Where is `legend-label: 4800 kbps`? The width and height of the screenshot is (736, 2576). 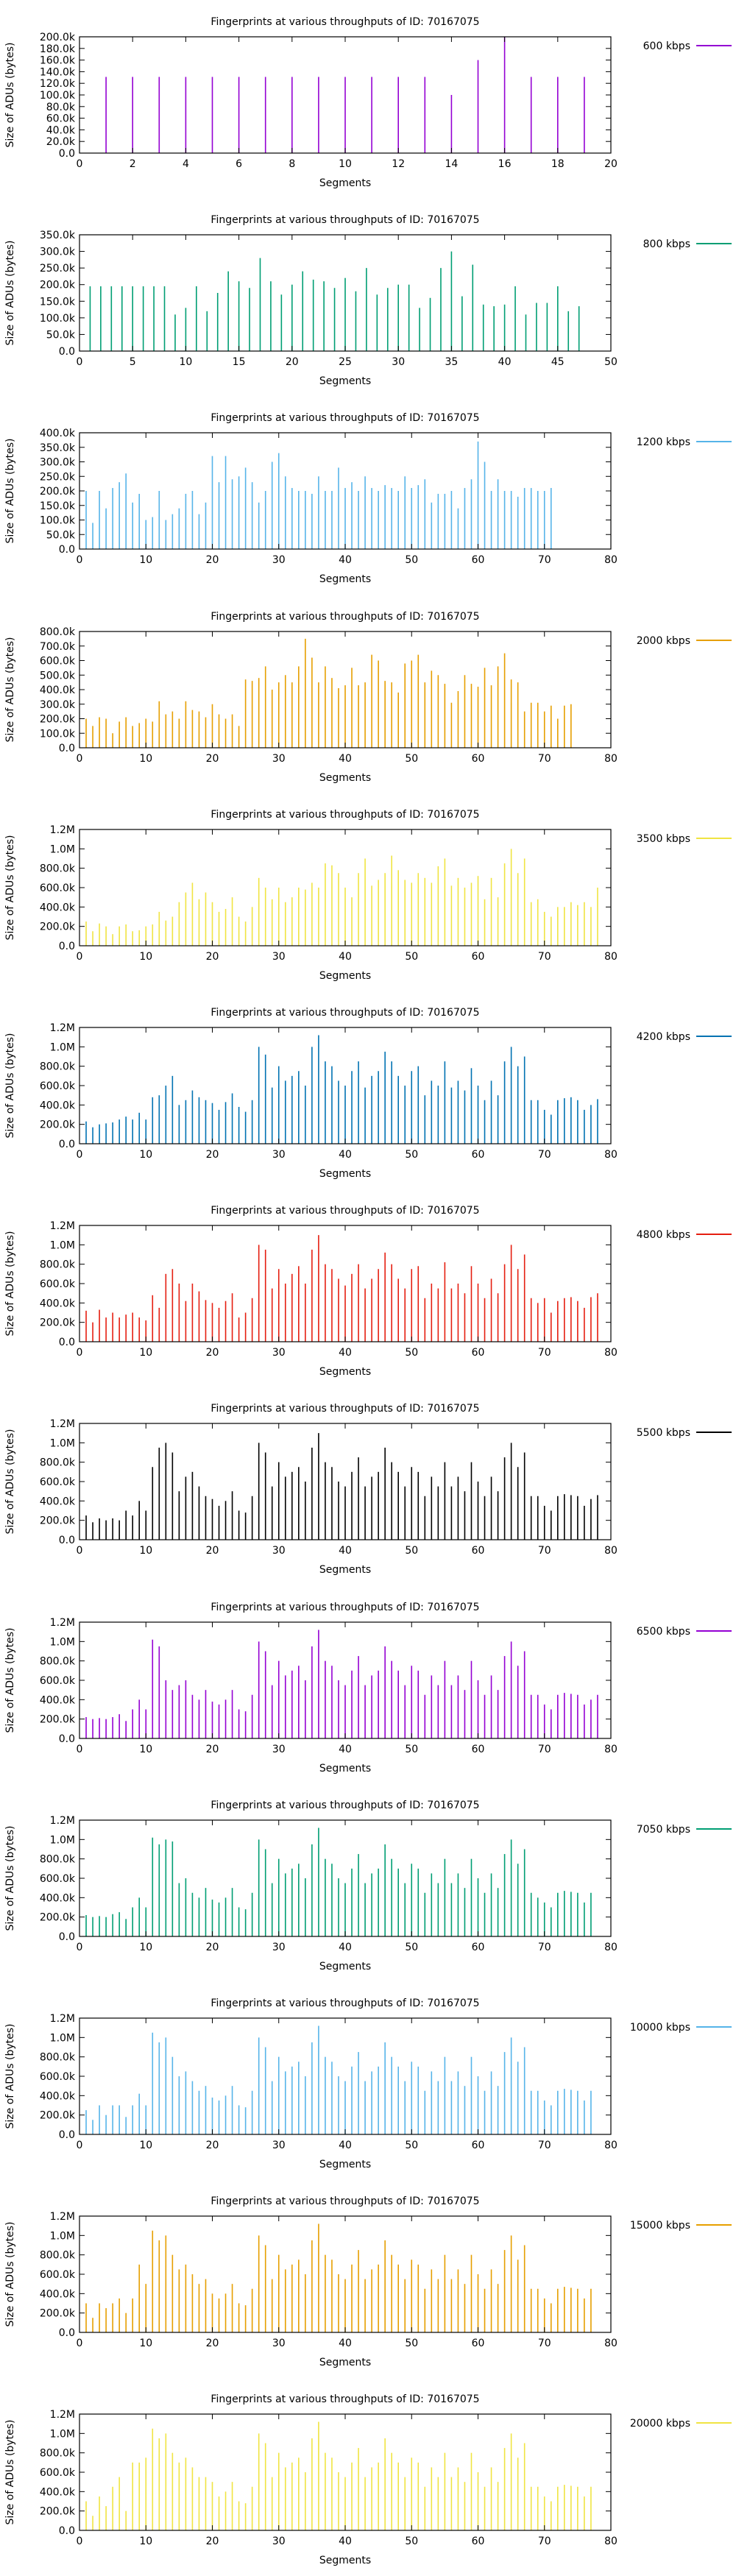
legend-label: 4800 kbps is located at coordinates (663, 1235).